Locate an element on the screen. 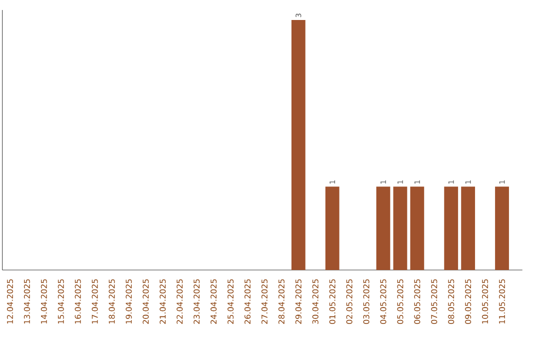 This screenshot has width=540, height=340. x-tick-label: 25.04.2025 is located at coordinates (231, 301).